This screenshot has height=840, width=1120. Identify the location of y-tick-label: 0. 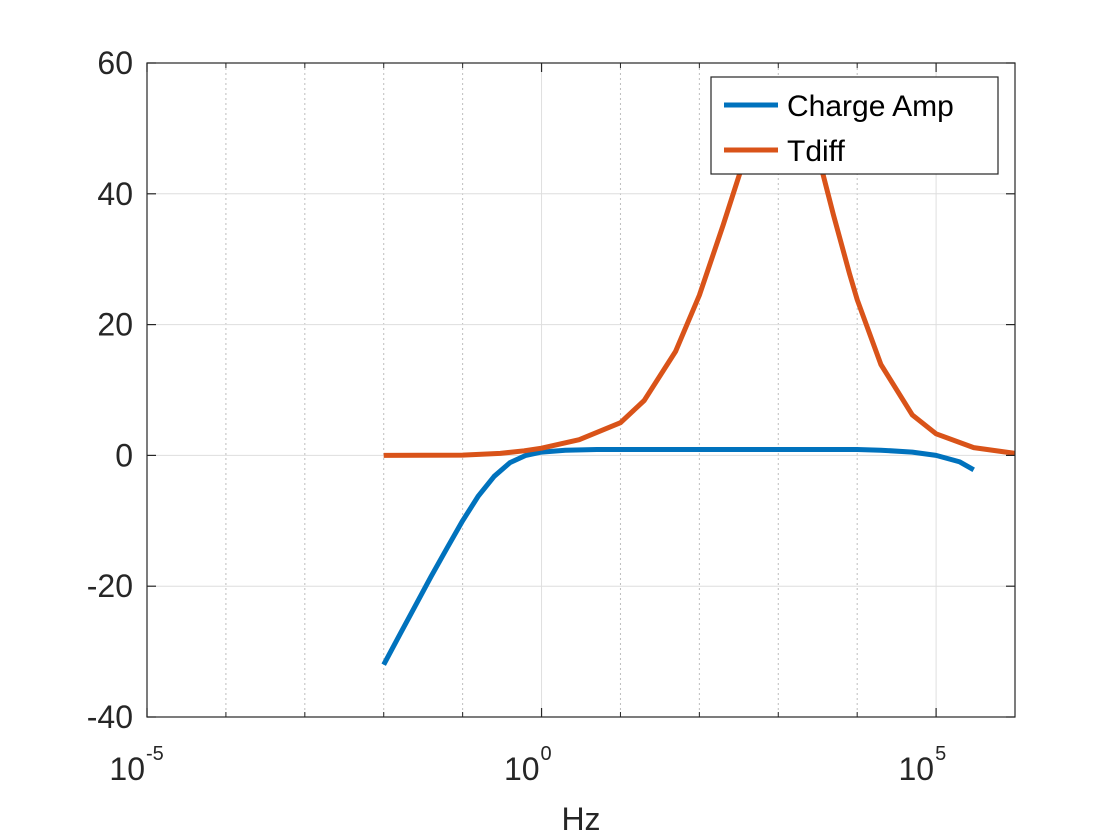
(124, 455).